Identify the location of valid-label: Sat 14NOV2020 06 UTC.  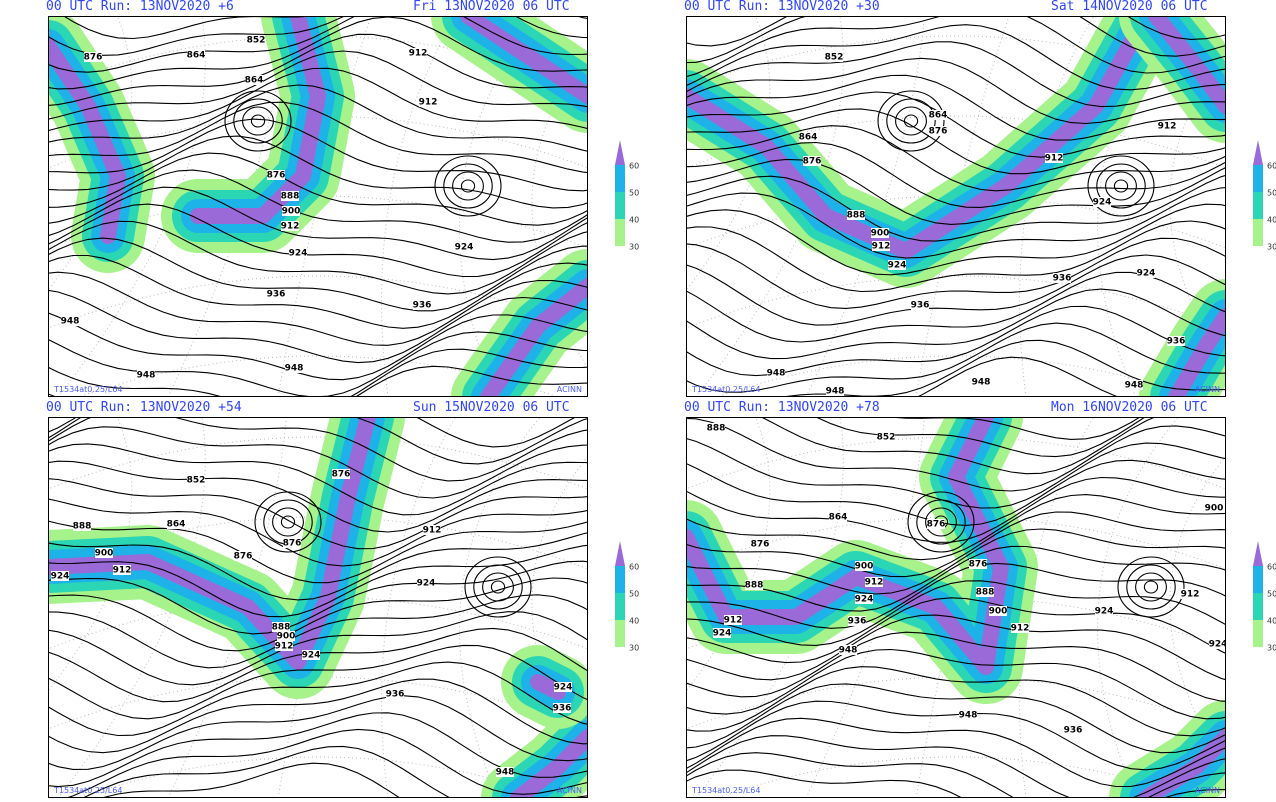
(1129, 7).